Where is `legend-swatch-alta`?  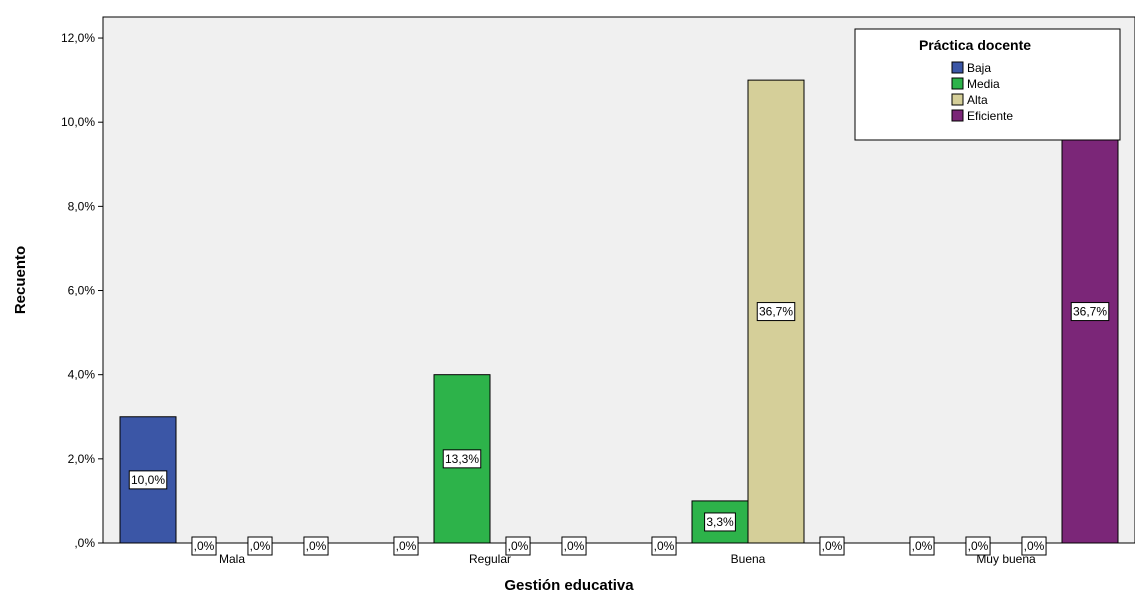
legend-swatch-alta is located at coordinates (957, 99).